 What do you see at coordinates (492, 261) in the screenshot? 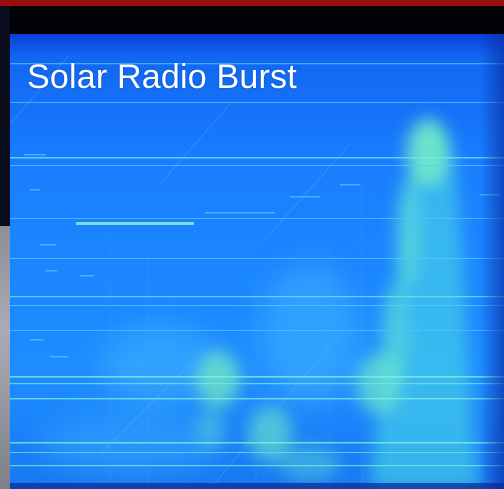
I see `right-edge-shade` at bounding box center [492, 261].